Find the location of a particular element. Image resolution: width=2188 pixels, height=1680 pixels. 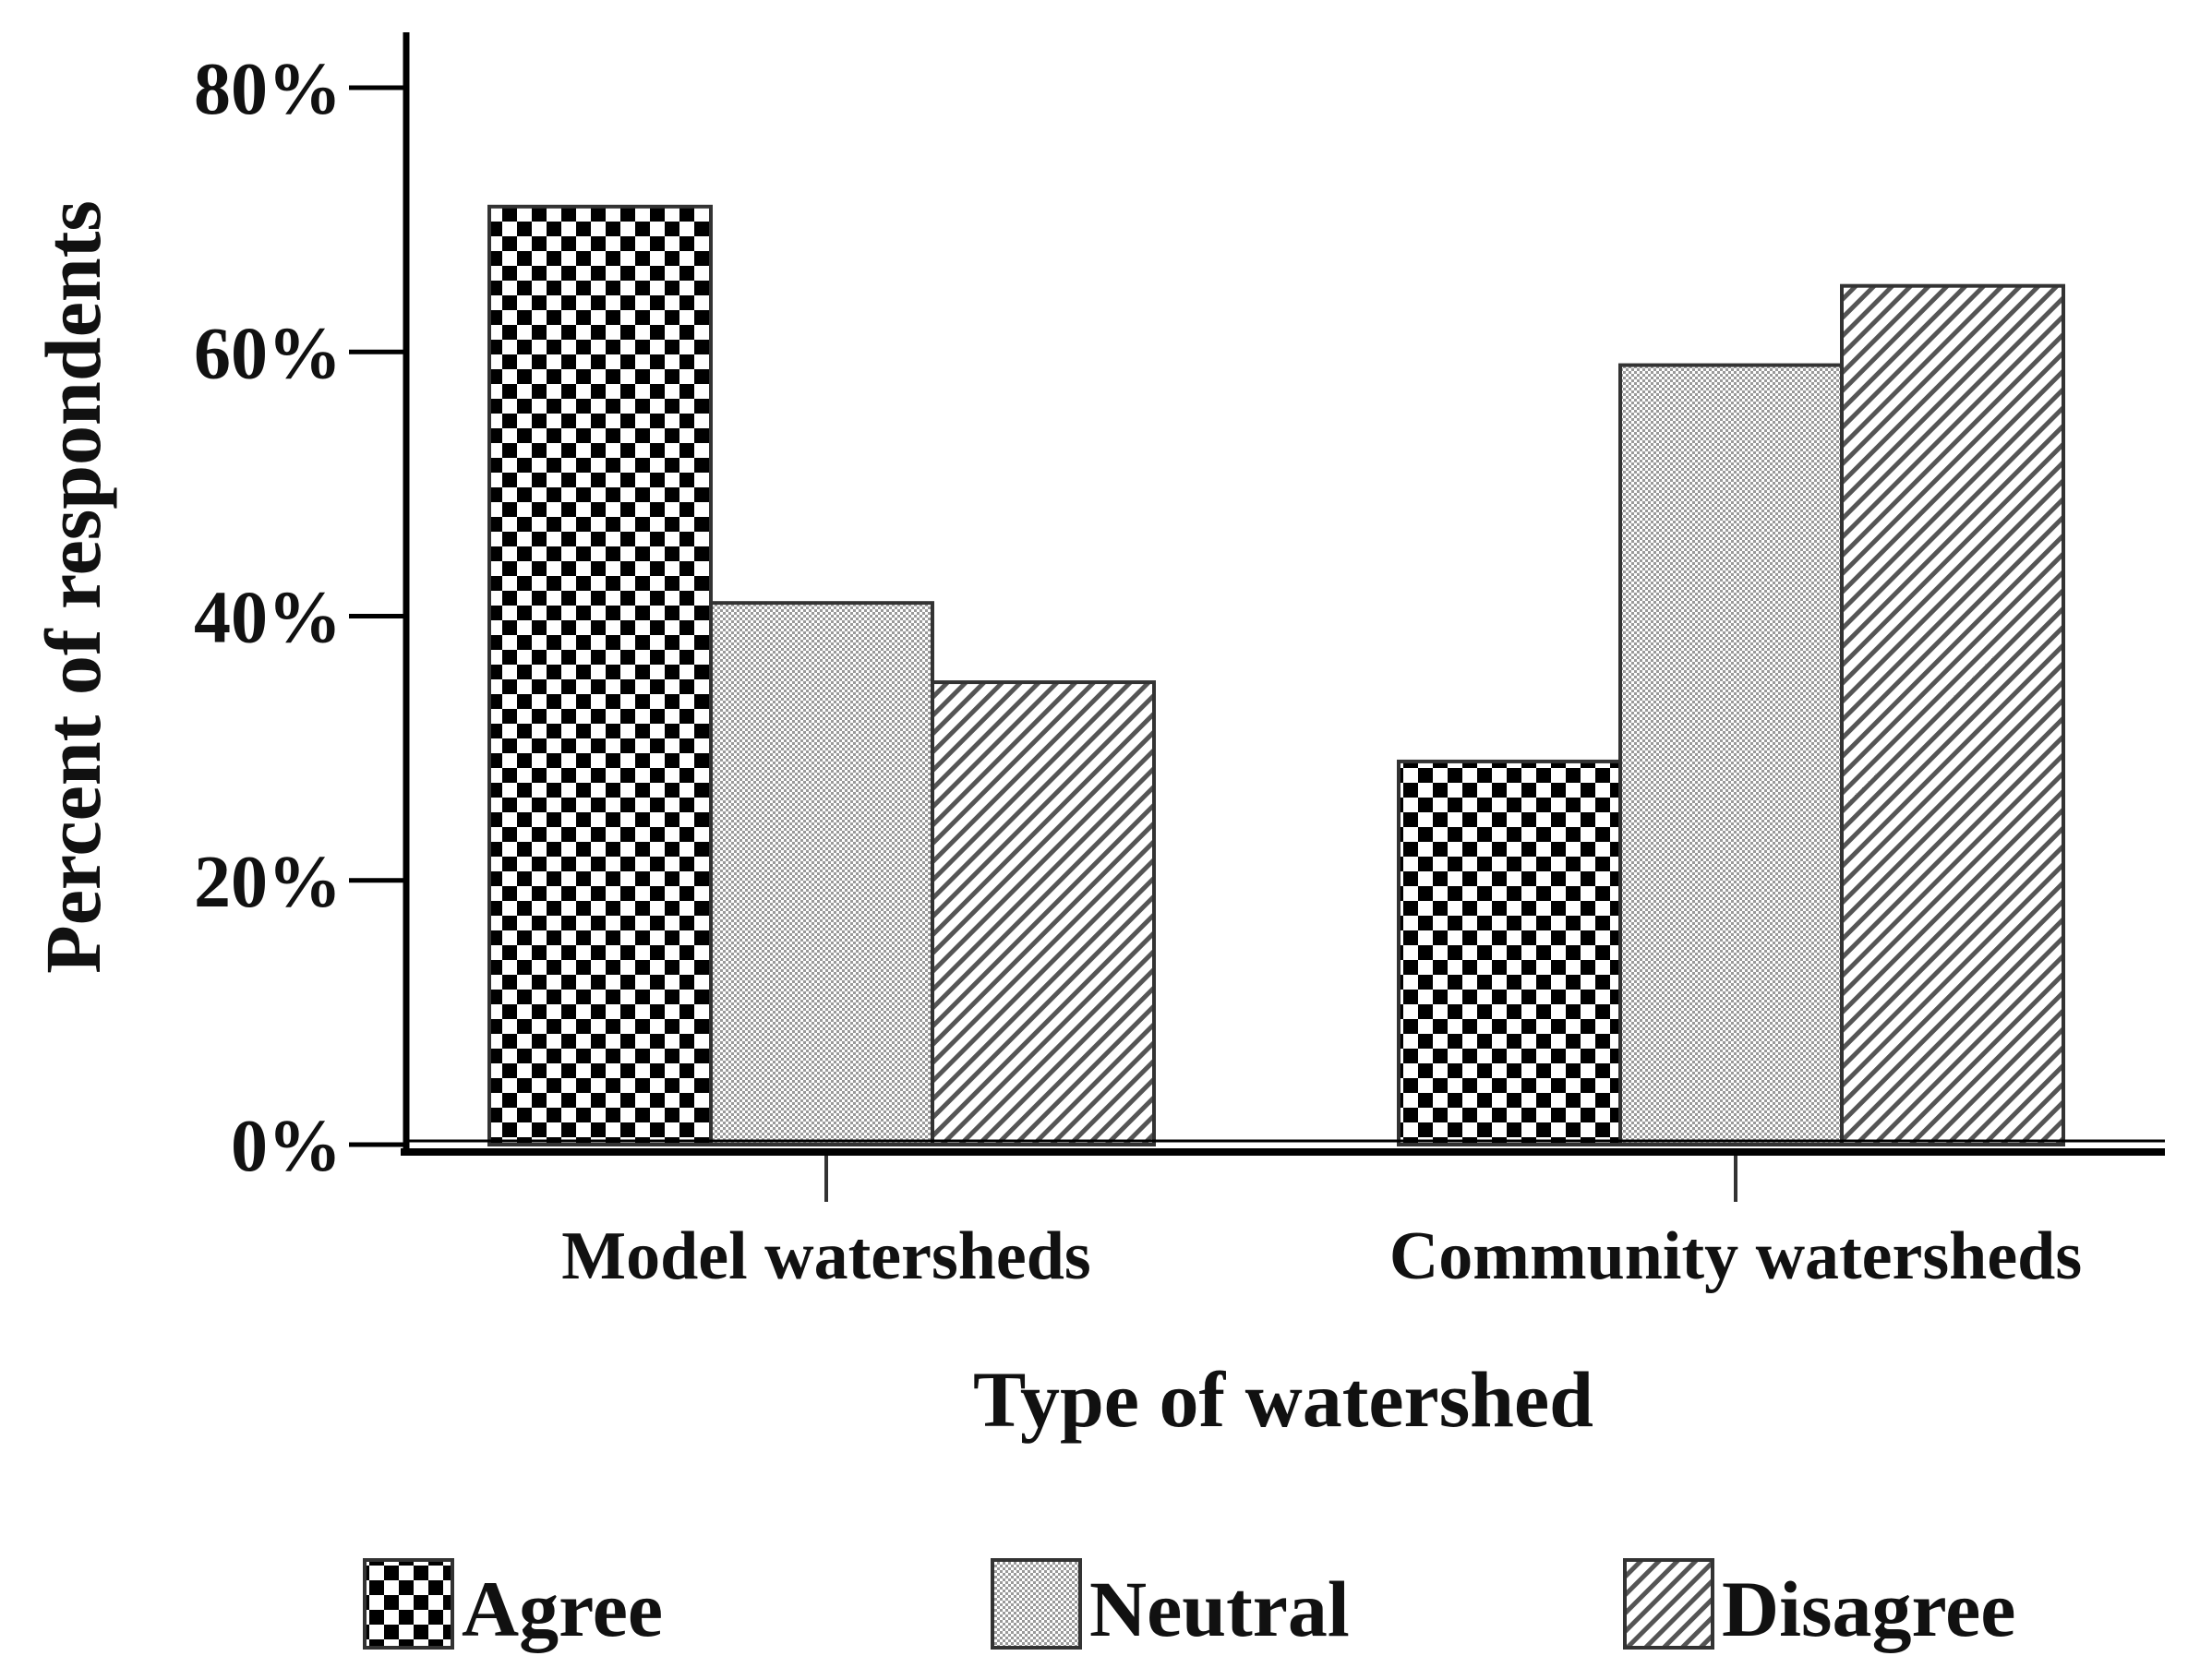

x-category-label: Model watersheds is located at coordinates (825, 1256).